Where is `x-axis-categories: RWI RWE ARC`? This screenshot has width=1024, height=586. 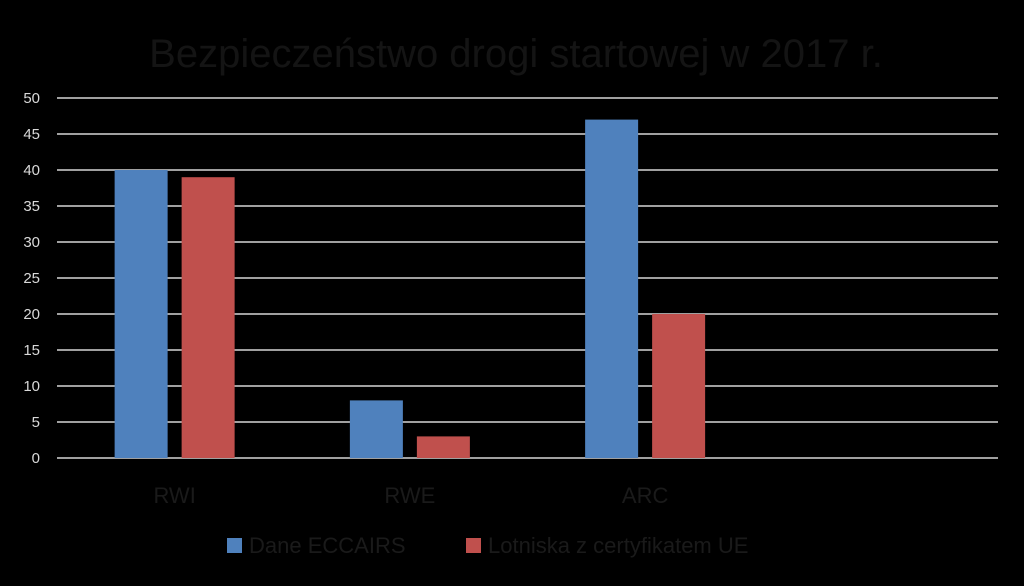 x-axis-categories: RWI RWE ARC is located at coordinates (410, 495).